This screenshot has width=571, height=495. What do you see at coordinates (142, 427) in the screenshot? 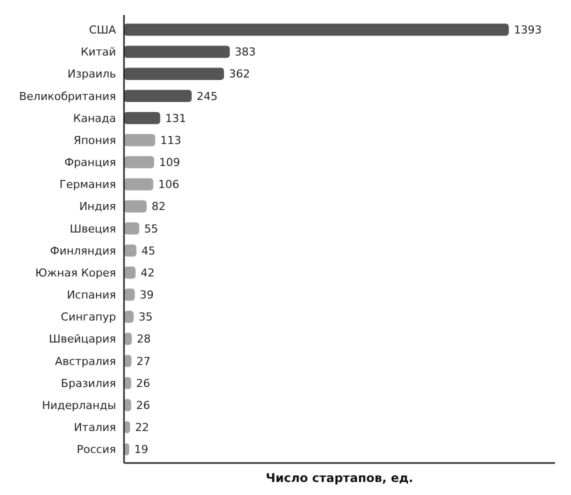
I see `data-label: 22` at bounding box center [142, 427].